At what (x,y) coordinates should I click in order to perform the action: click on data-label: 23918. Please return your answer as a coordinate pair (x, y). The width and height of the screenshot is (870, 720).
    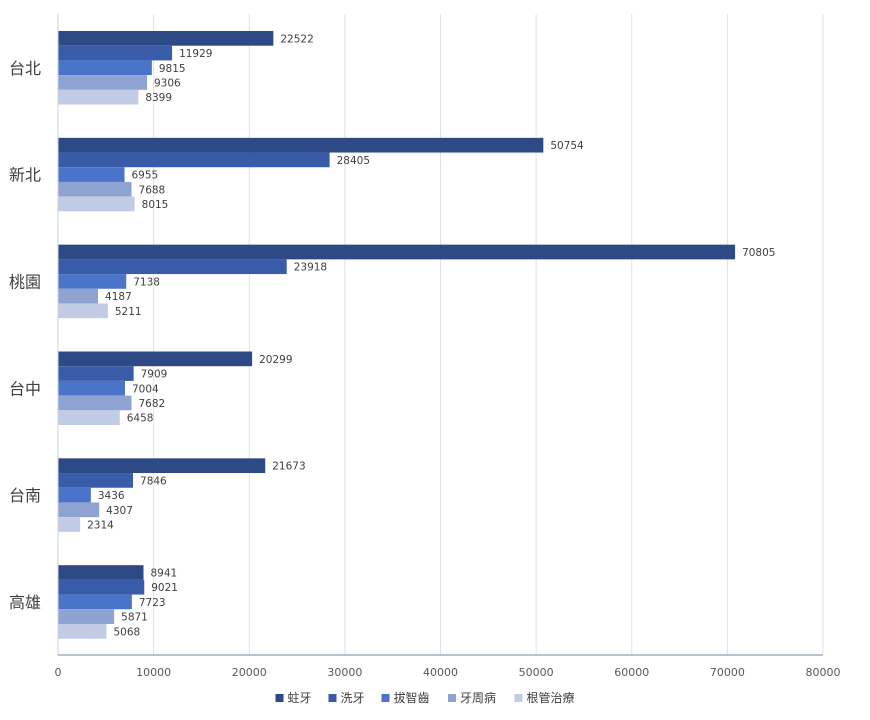
    Looking at the image, I should click on (310, 268).